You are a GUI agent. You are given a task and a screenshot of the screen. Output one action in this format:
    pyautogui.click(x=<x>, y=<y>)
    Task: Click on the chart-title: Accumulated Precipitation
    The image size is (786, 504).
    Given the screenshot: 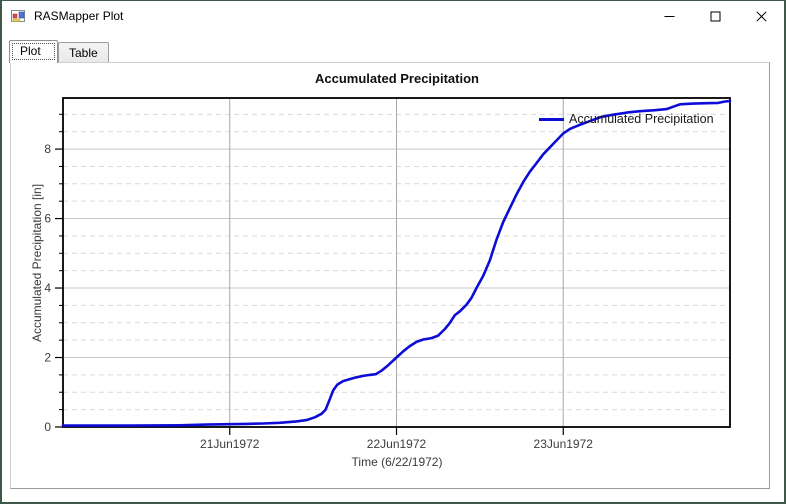 What is the action you would take?
    pyautogui.click(x=397, y=78)
    